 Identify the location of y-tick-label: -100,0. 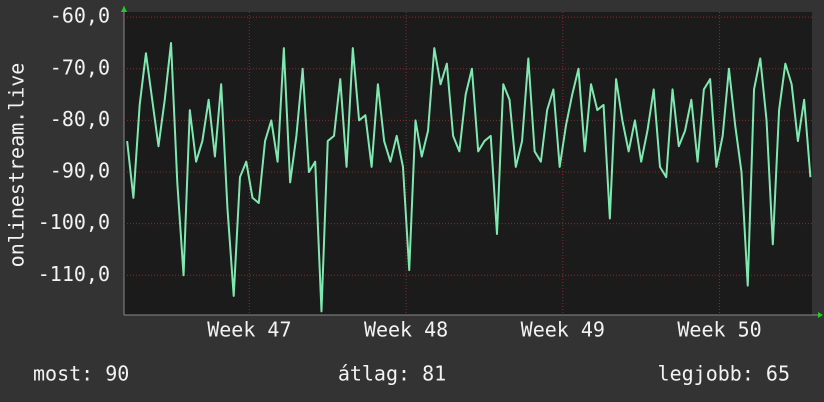
(74, 222).